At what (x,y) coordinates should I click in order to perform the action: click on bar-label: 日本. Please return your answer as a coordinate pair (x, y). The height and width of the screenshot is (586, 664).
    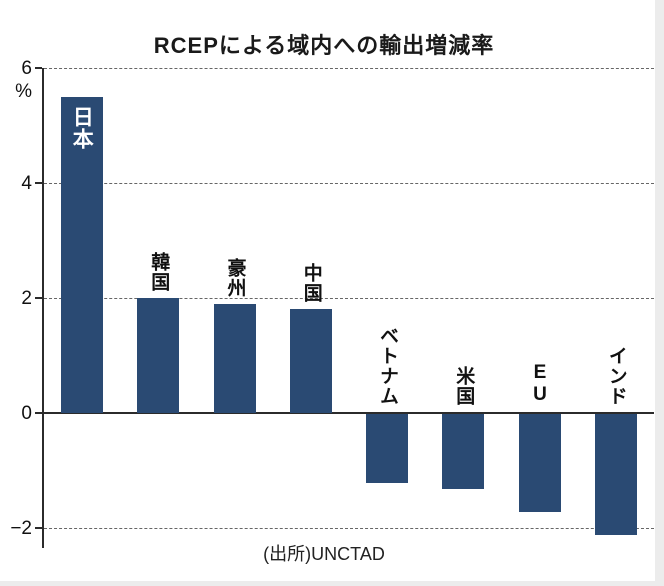
    Looking at the image, I should click on (82, 127).